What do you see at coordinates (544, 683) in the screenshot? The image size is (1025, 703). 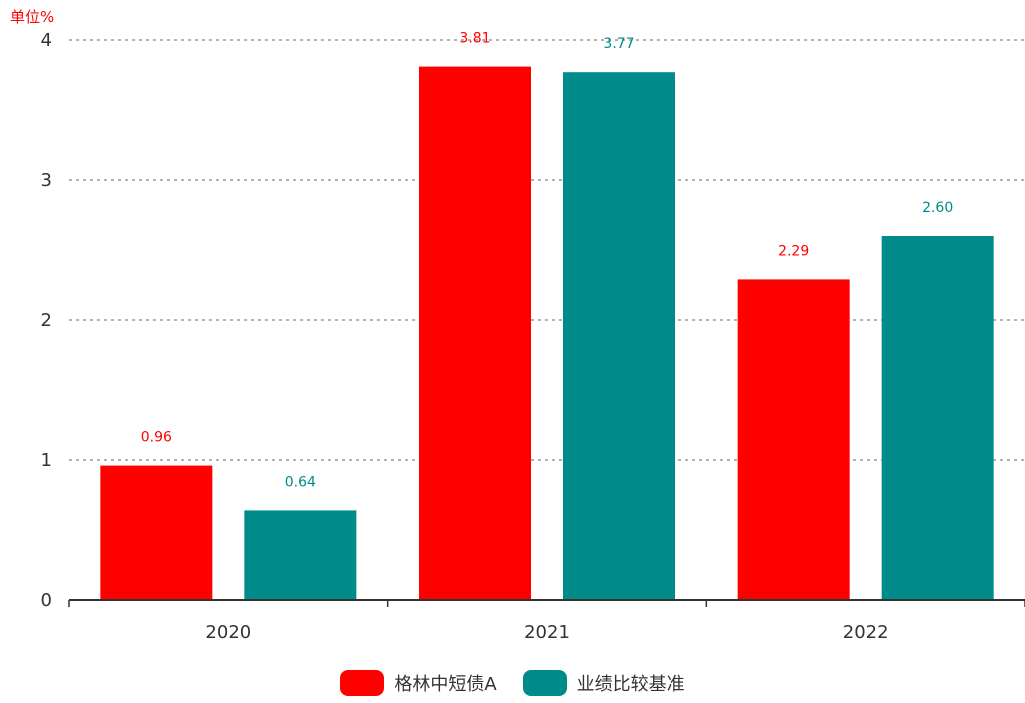 I see `legend-swatch-benchmark` at bounding box center [544, 683].